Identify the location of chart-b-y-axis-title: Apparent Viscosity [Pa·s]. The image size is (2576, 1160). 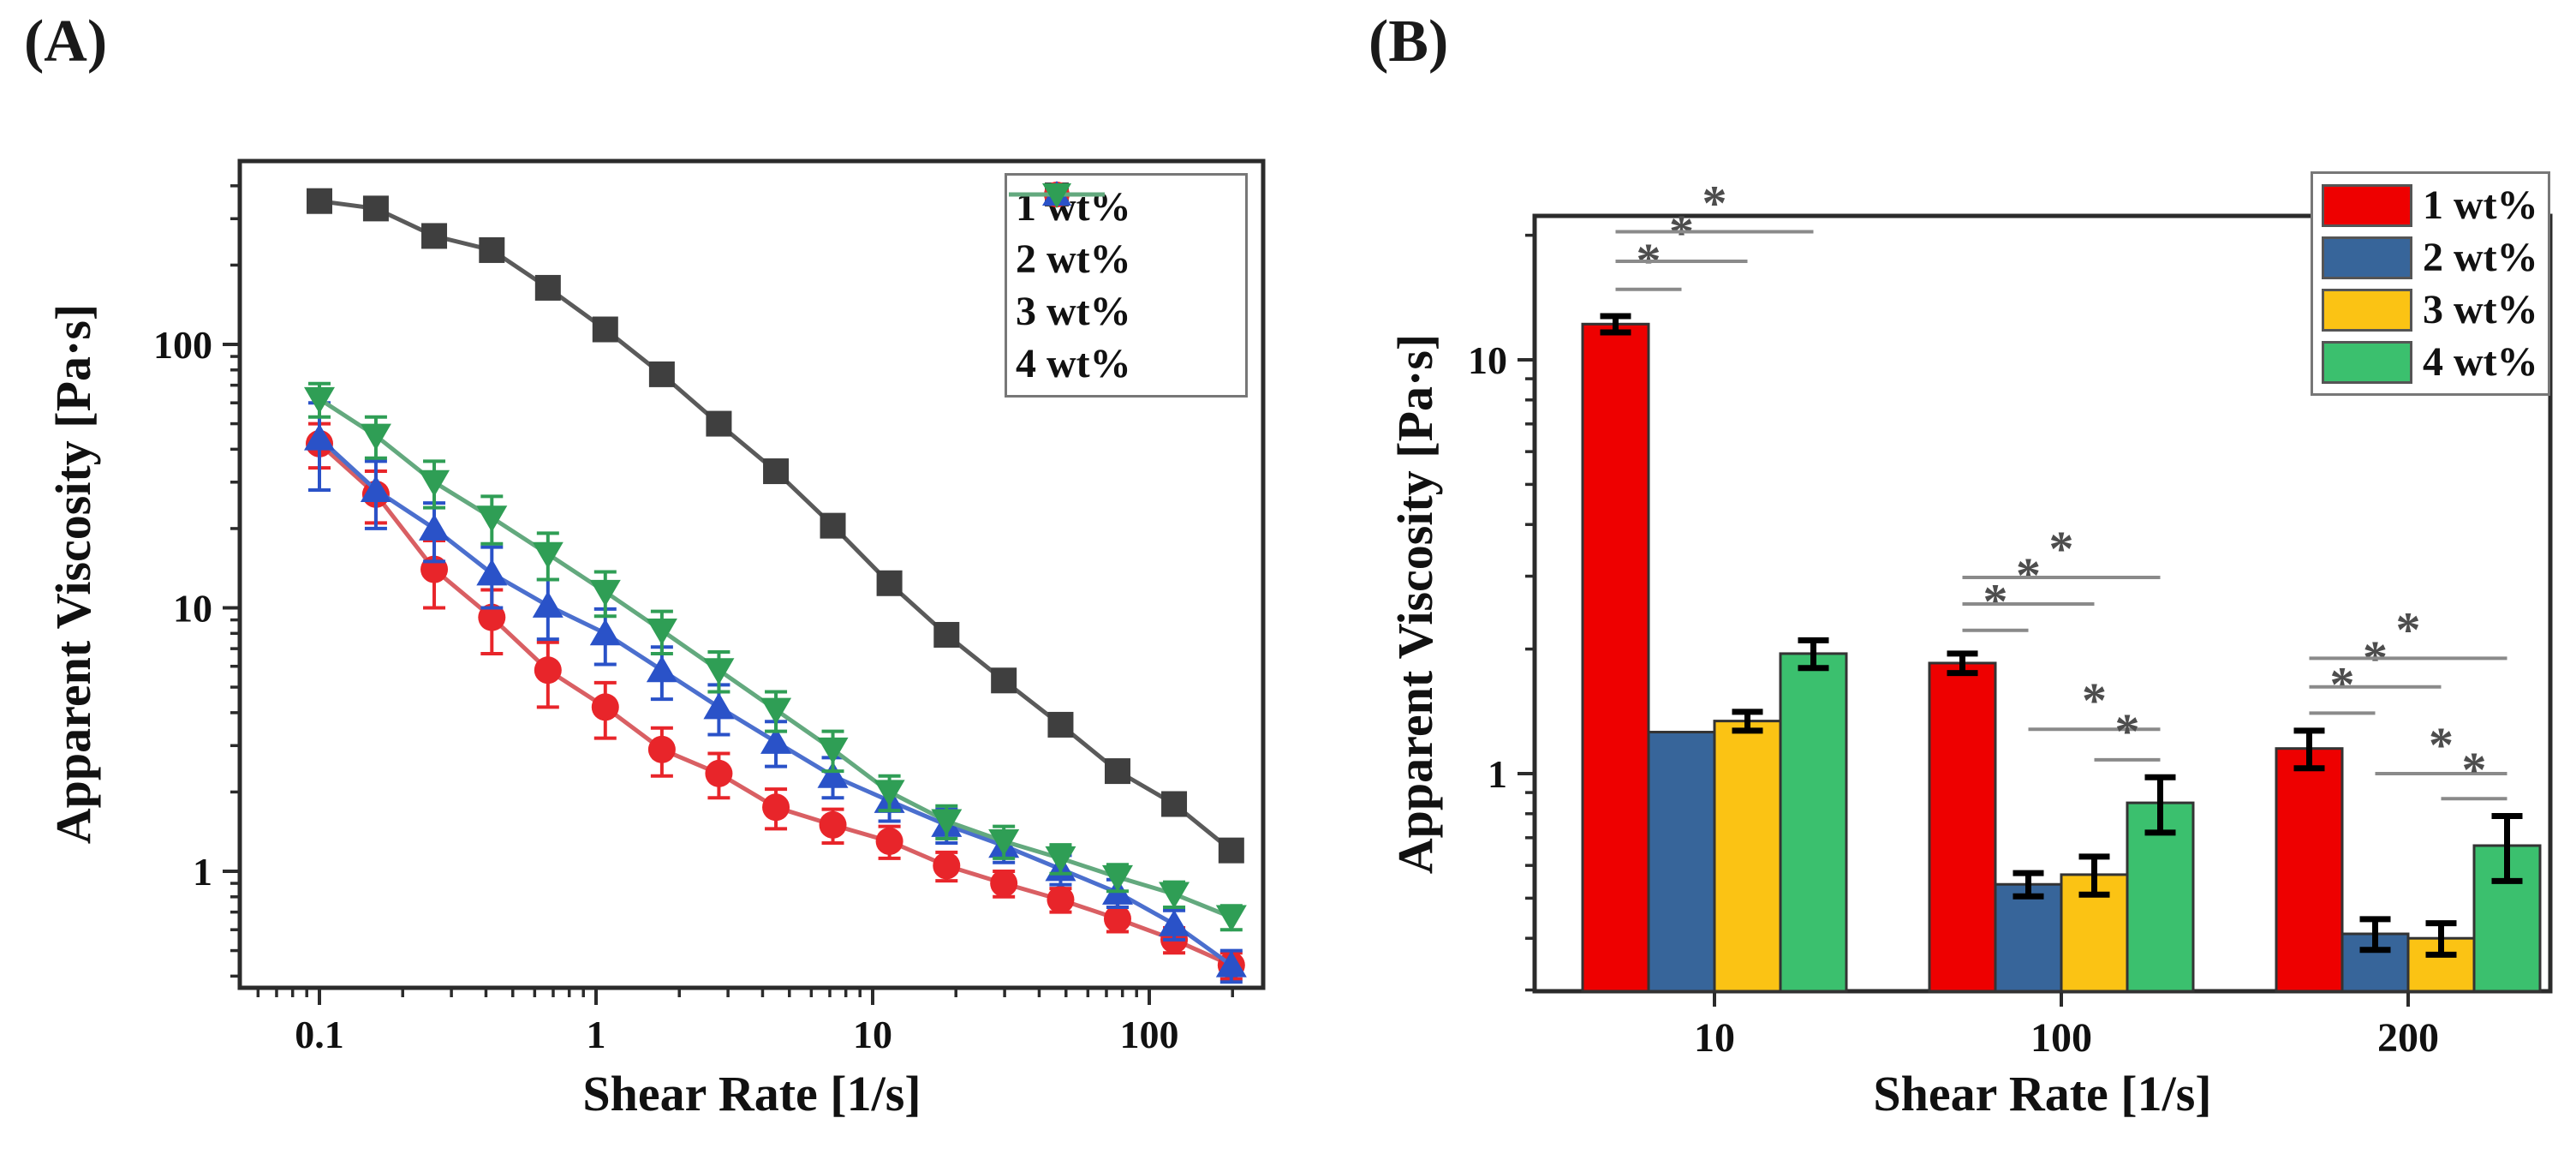
(1415, 604).